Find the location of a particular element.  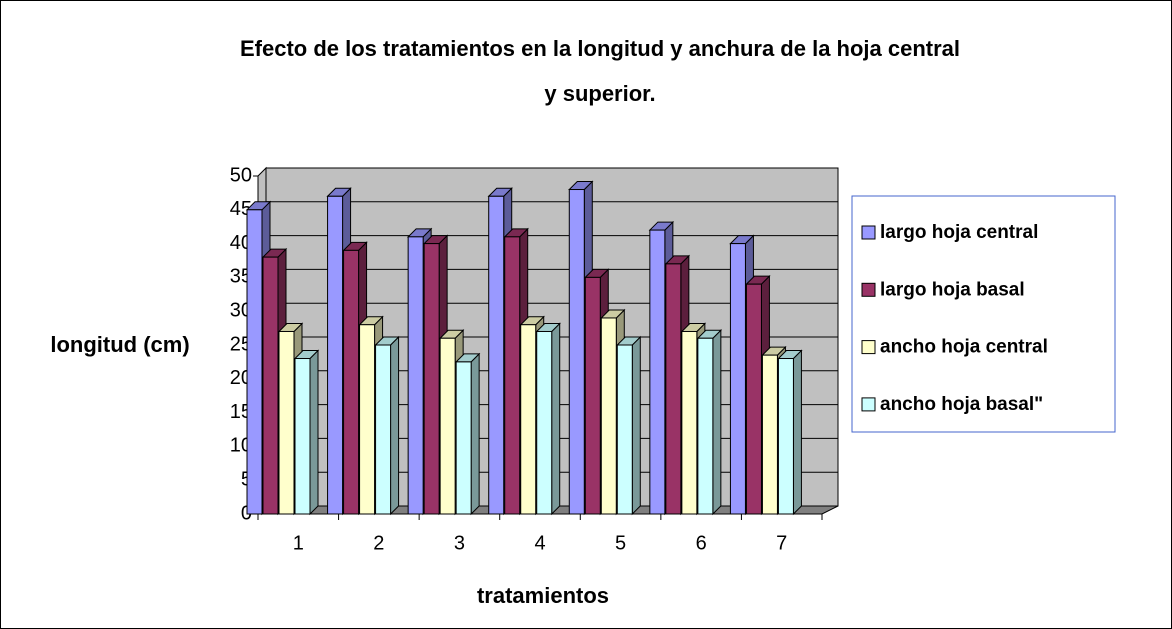

legend is located at coordinates (983, 314).